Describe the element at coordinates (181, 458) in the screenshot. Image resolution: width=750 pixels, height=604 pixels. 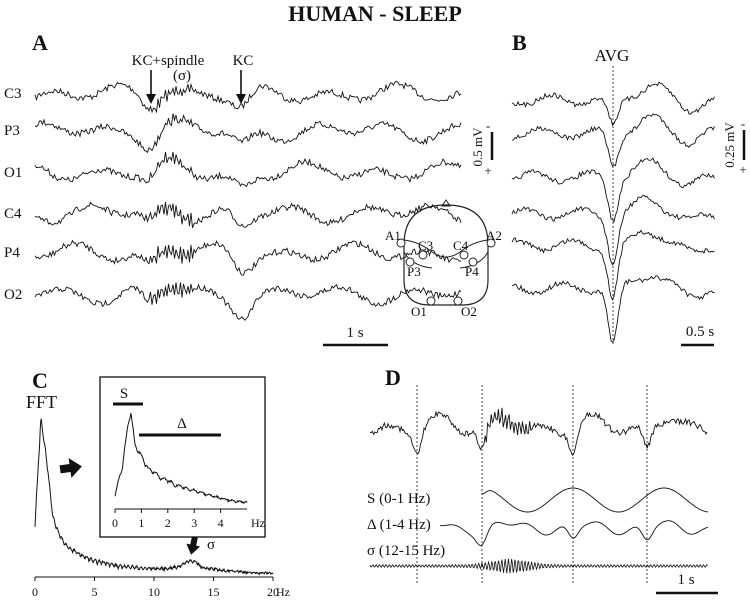
I see `inset-spectrum-line` at that location.